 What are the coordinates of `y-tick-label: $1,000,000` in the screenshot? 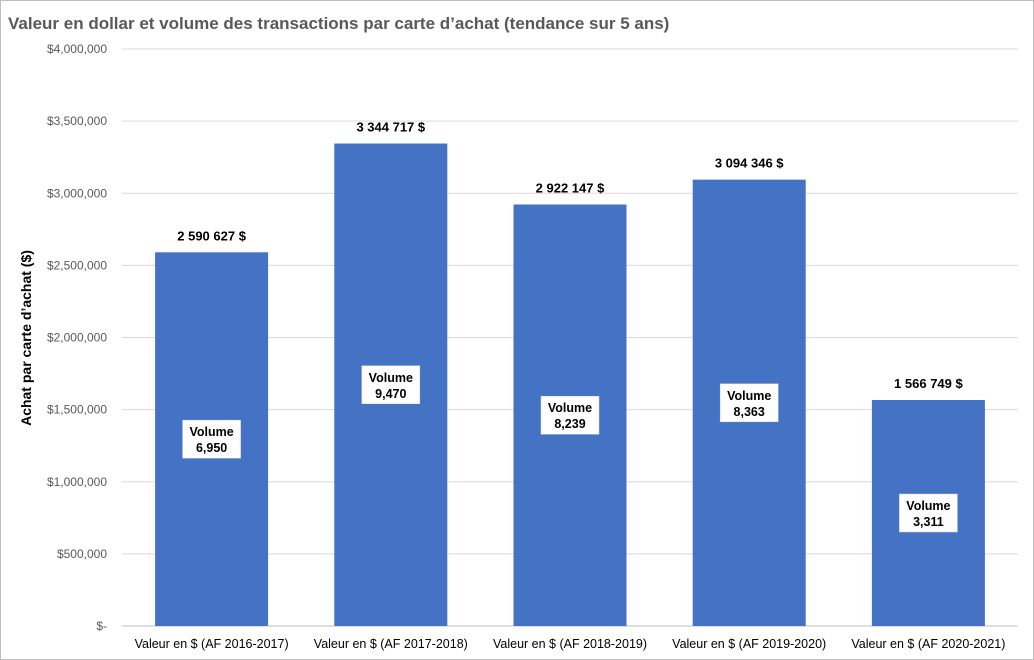 It's located at (77, 482).